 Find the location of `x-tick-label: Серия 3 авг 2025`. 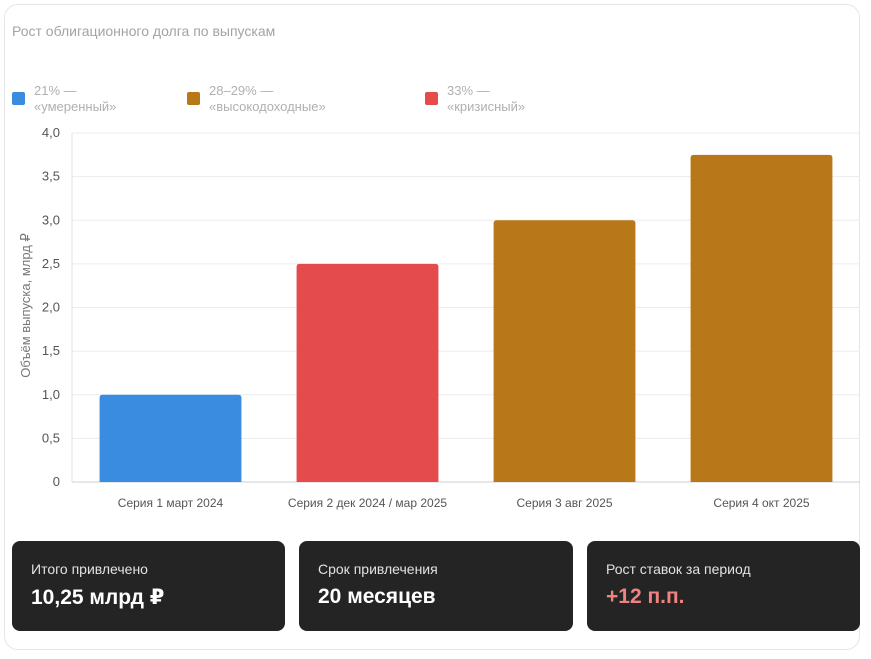

x-tick-label: Серия 3 авг 2025 is located at coordinates (564, 503).